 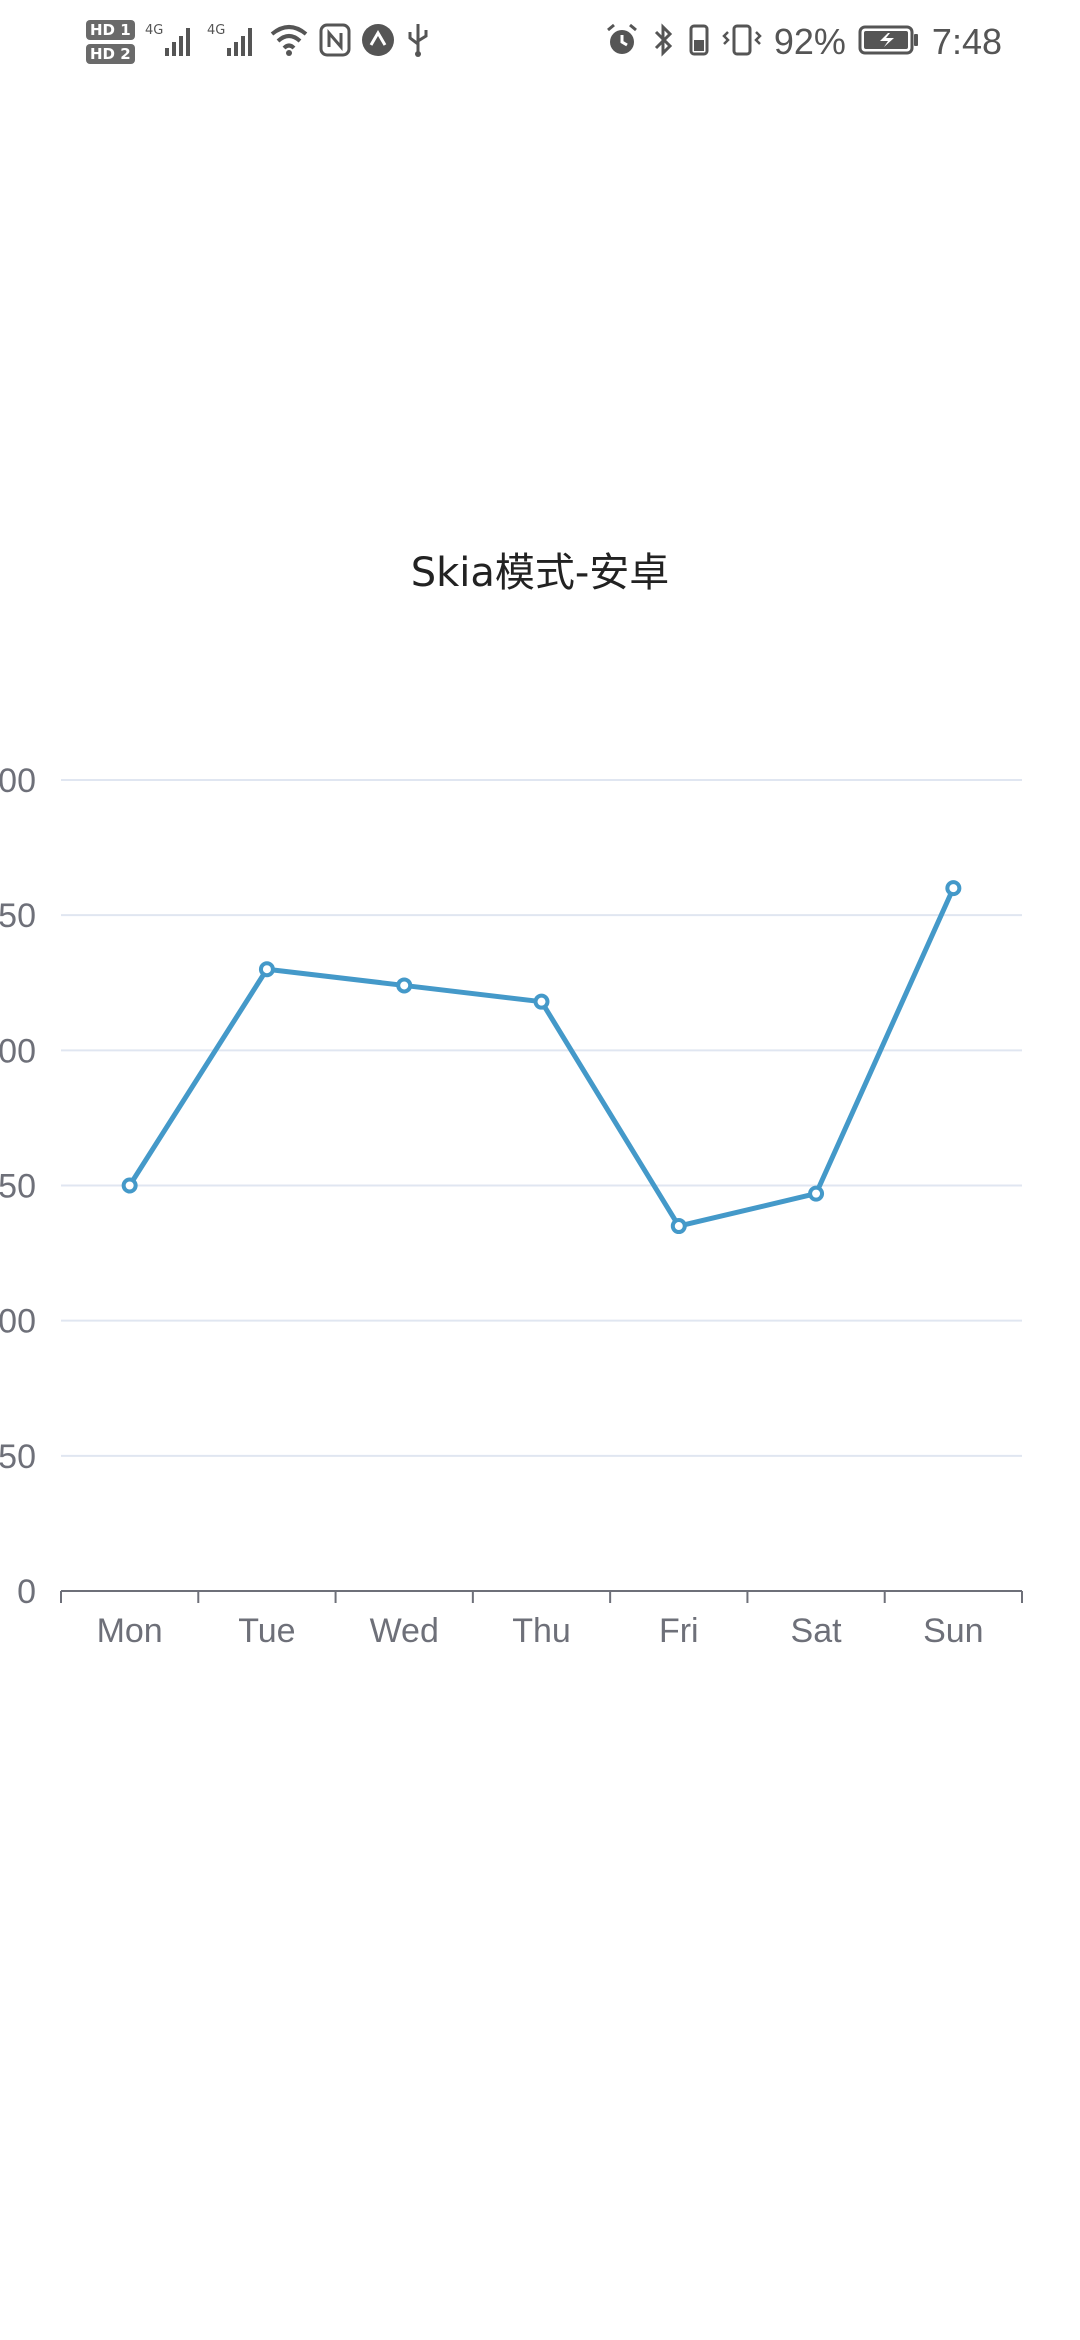 I want to click on y-tick-label: 200, so click(x=18, y=1051).